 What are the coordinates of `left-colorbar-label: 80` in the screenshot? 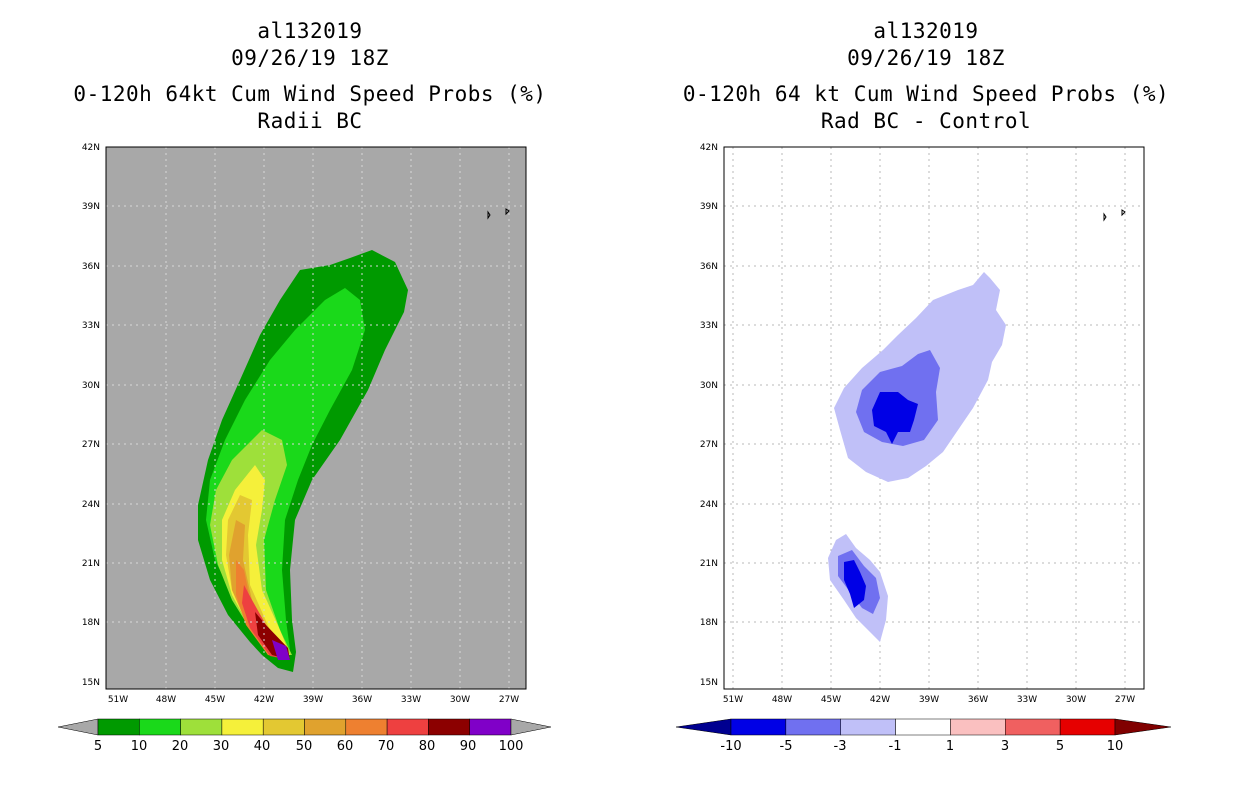 It's located at (427, 746).